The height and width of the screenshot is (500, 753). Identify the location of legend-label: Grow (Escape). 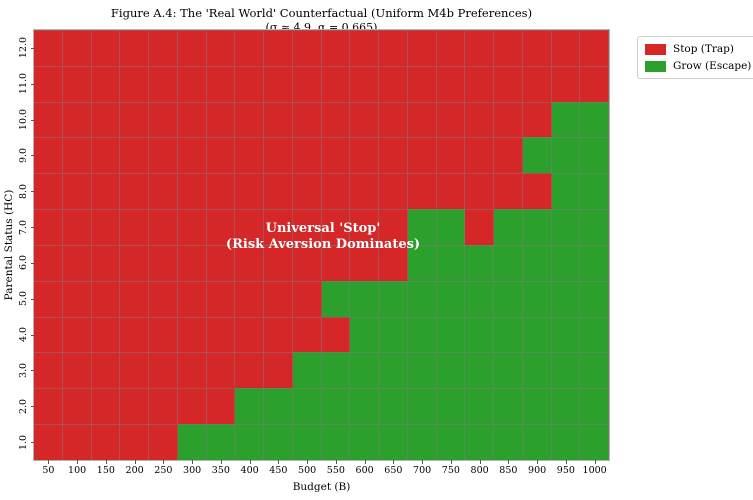
(712, 66).